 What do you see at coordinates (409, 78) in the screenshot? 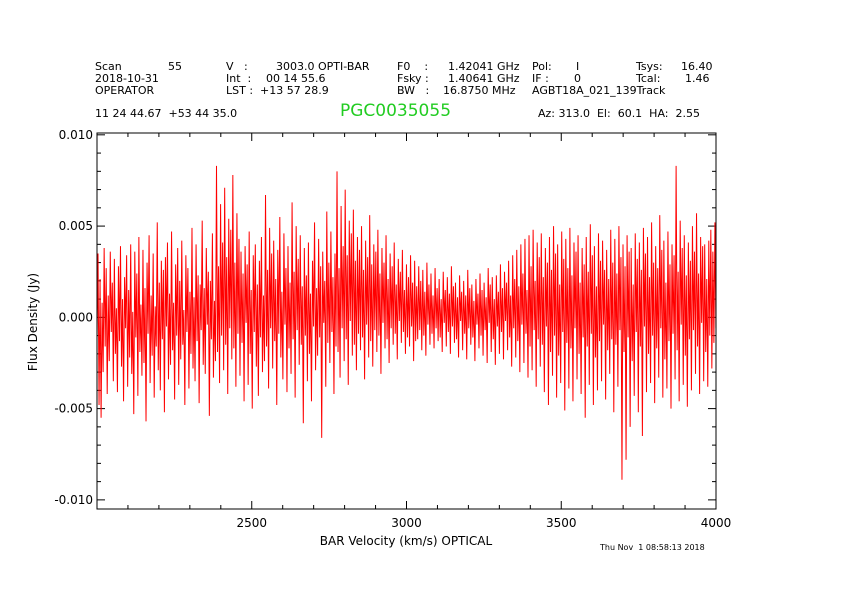
I see `fsky-label-text: Fsky` at bounding box center [409, 78].